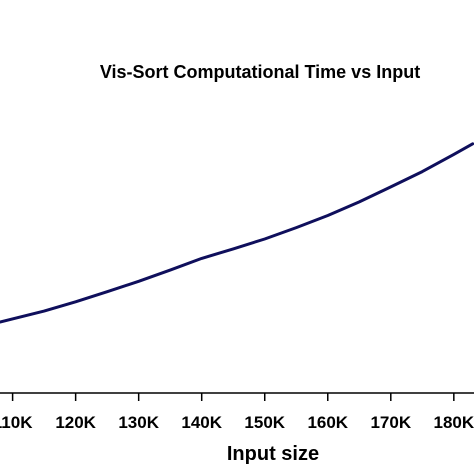 The image size is (474, 474). I want to click on x-tick-label: 180K, so click(454, 422).